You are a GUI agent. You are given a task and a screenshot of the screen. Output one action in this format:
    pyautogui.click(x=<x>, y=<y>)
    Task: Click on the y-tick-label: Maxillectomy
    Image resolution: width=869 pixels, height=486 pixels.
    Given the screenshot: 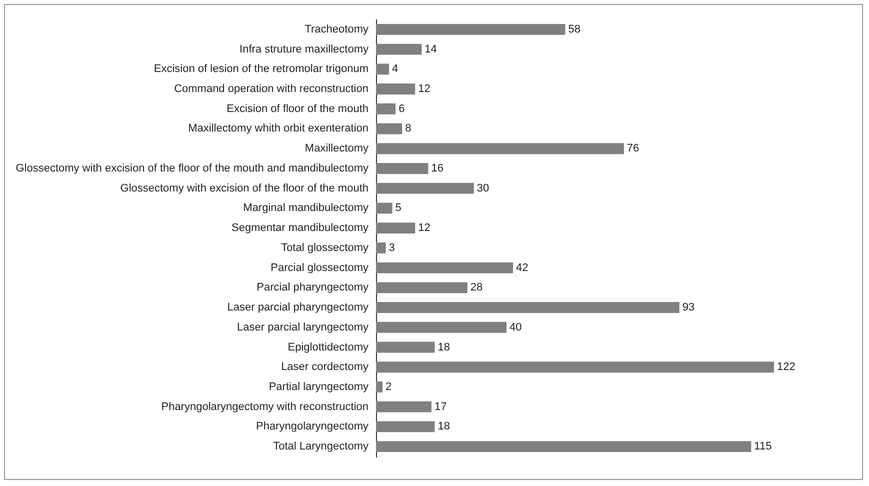 What is the action you would take?
    pyautogui.click(x=336, y=148)
    